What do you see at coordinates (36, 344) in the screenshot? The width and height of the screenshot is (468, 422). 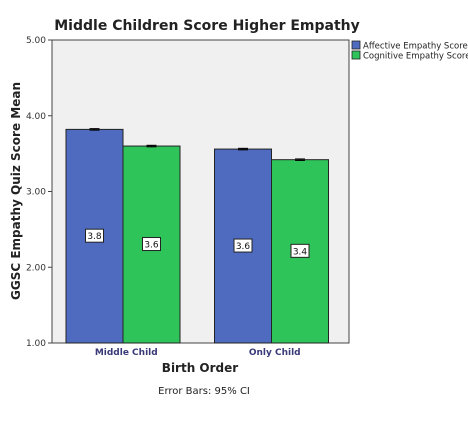 I see `y-tick-label: 1.00` at bounding box center [36, 344].